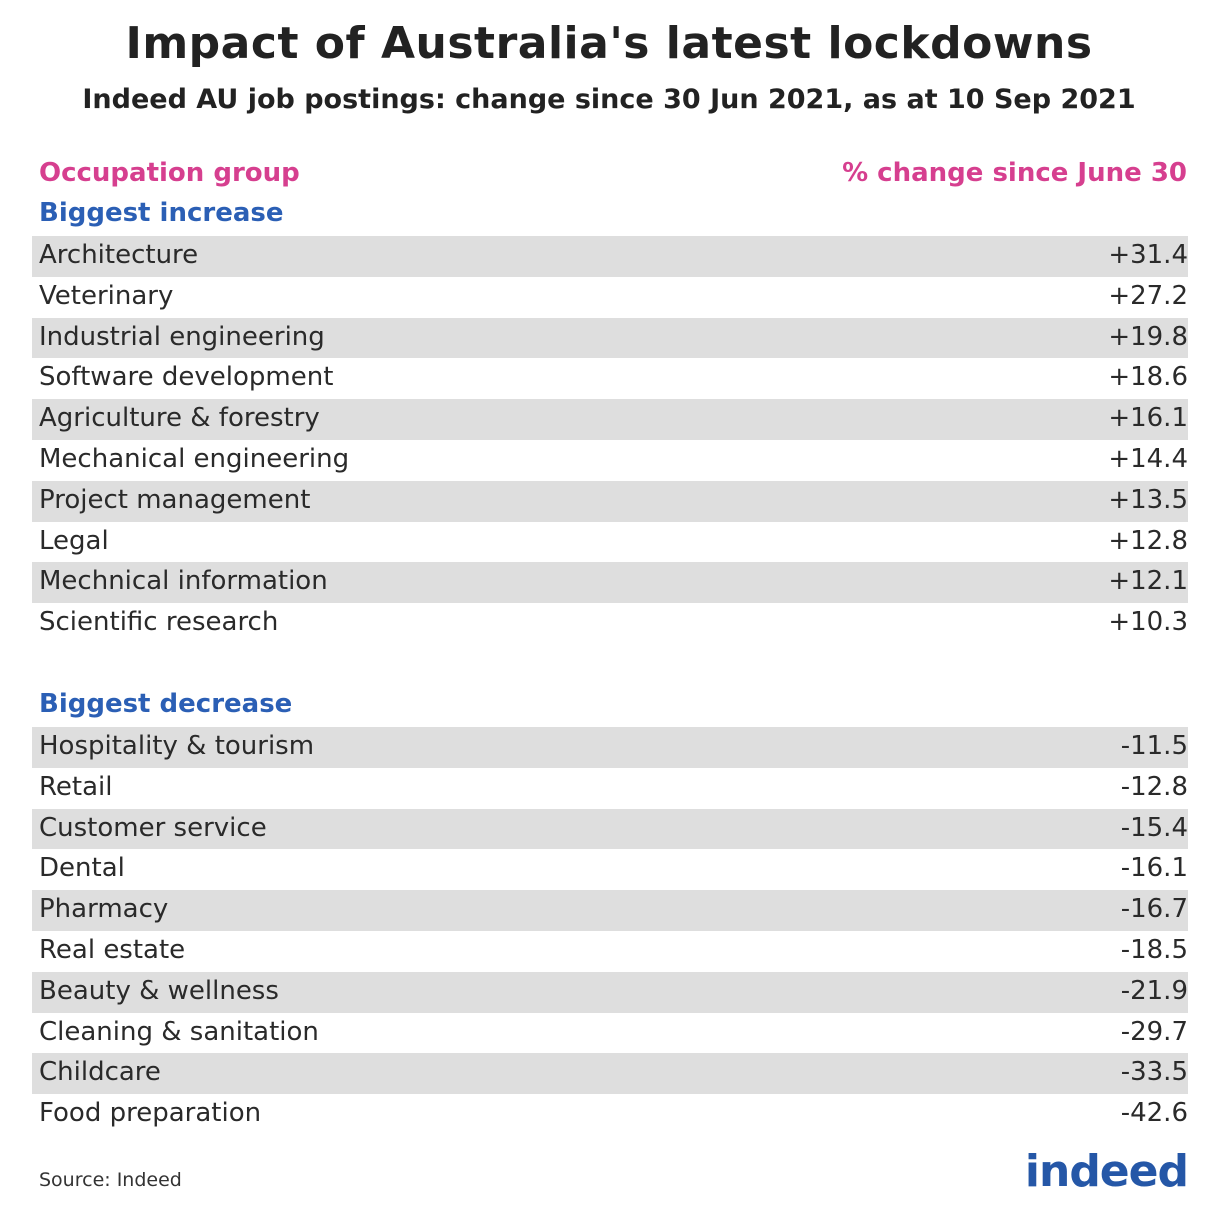  I want to click on row-label: Scientific research, so click(159, 622).